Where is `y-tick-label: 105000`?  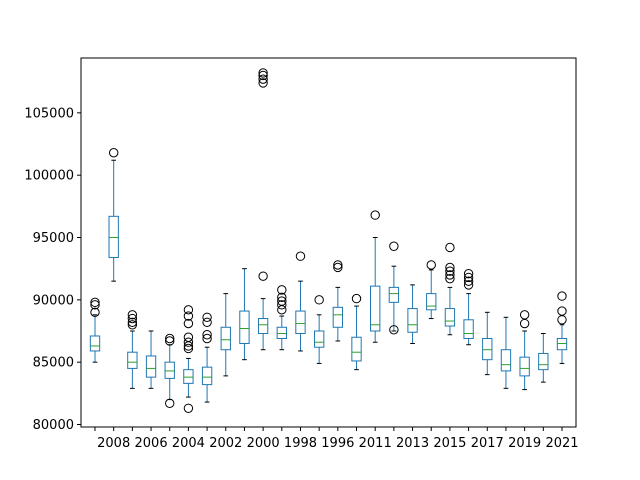
y-tick-label: 105000 is located at coordinates (49, 113).